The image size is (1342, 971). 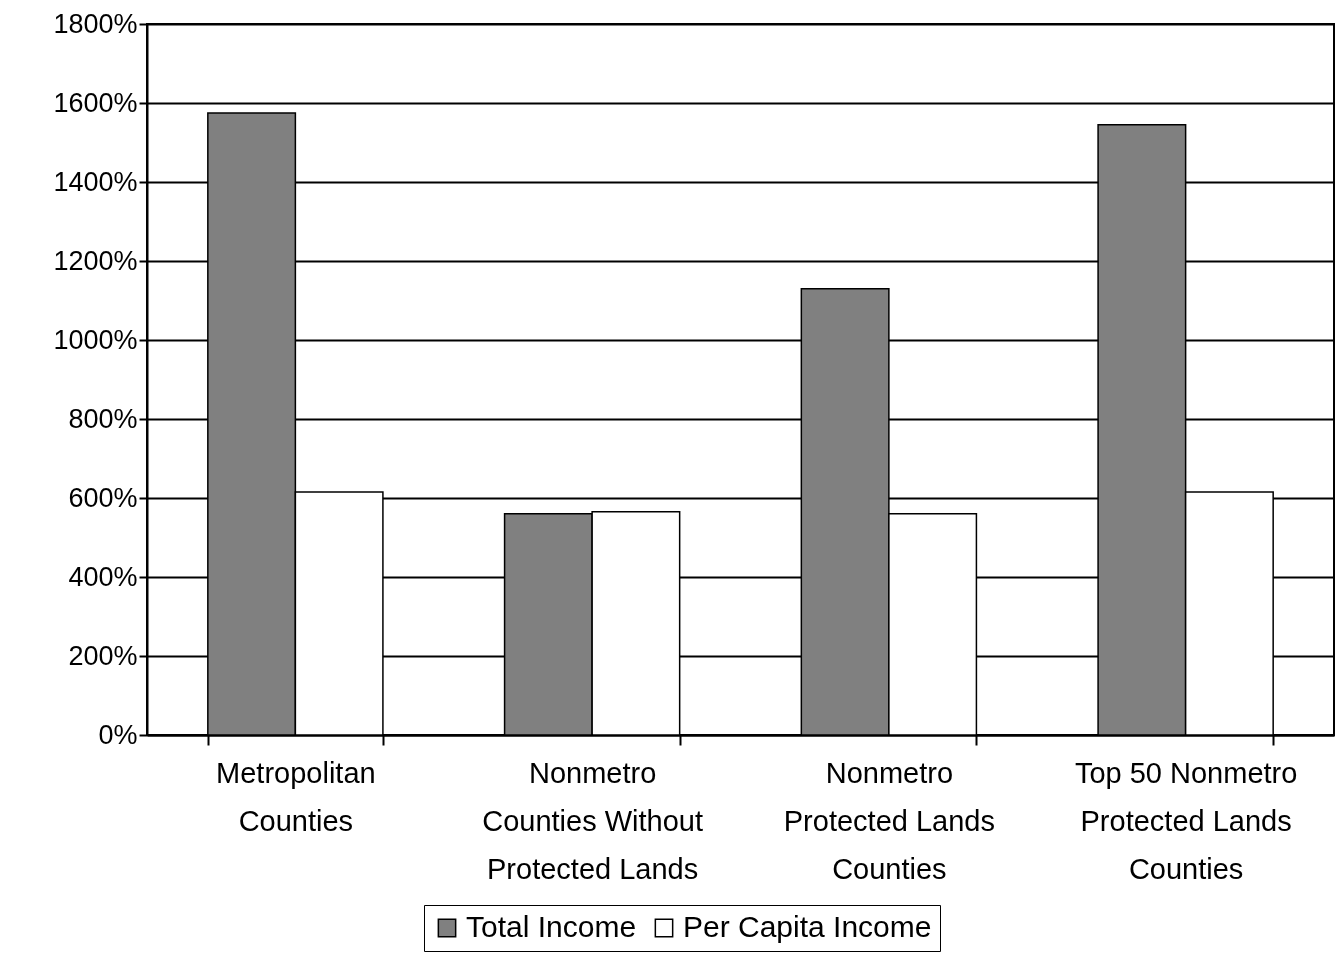 I want to click on x-tick-label: Nonmetro Protected Lands Counties, so click(x=889, y=820).